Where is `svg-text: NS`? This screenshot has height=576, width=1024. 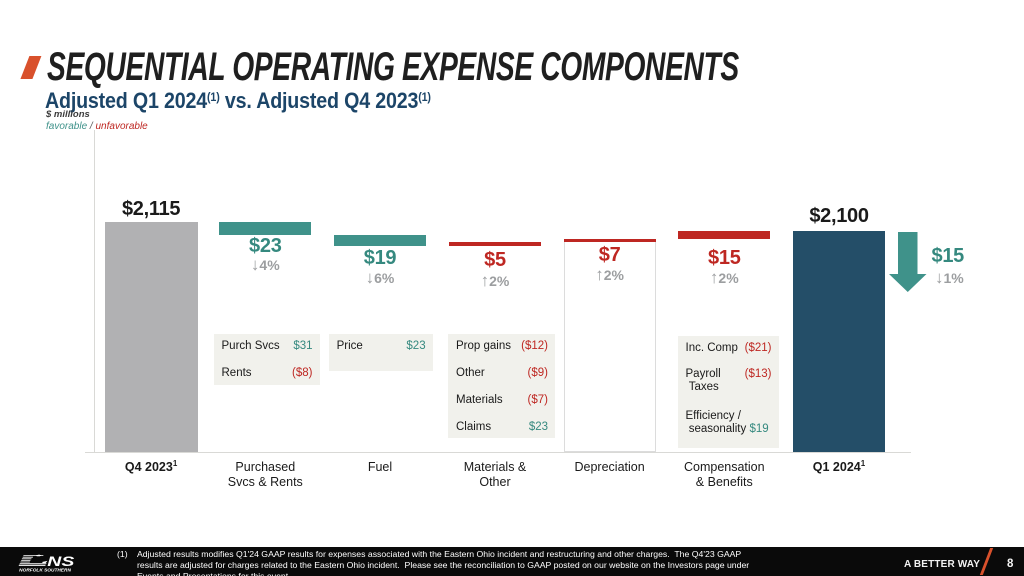
svg-text: NS is located at coordinates (61, 561).